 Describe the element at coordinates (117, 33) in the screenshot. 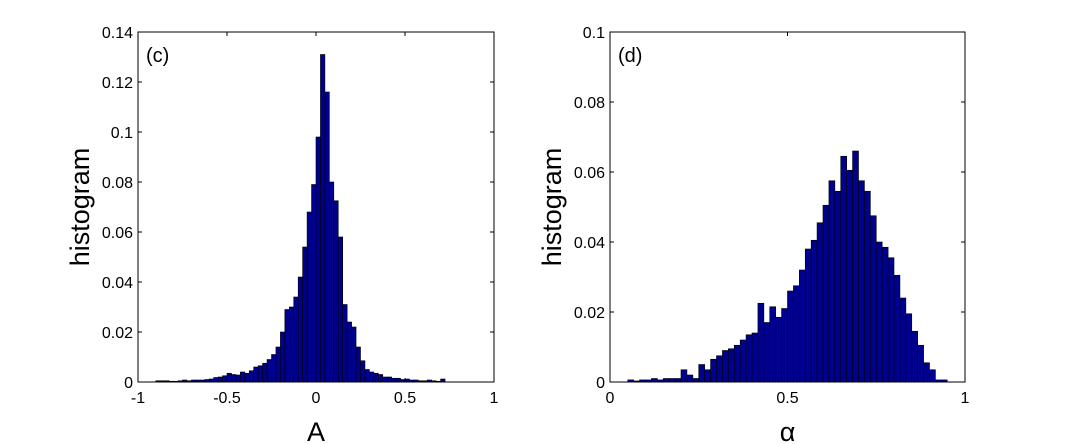

I see `y-tick-label: 0.14` at that location.